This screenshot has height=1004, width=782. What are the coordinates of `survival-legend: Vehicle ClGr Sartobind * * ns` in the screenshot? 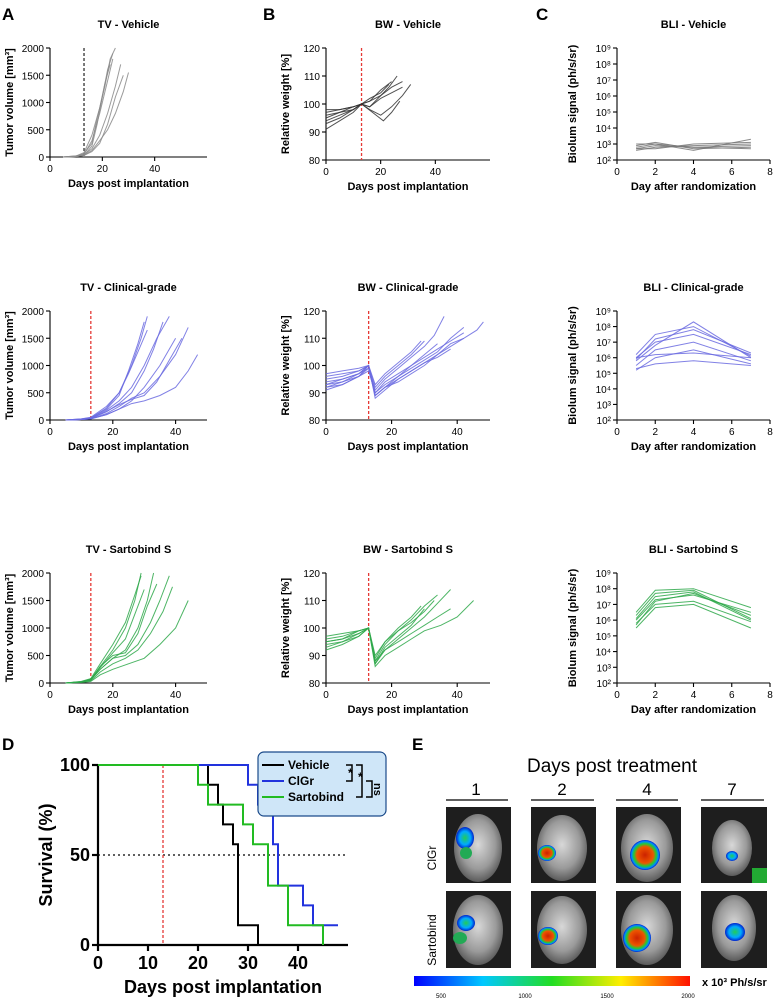 It's located at (322, 784).